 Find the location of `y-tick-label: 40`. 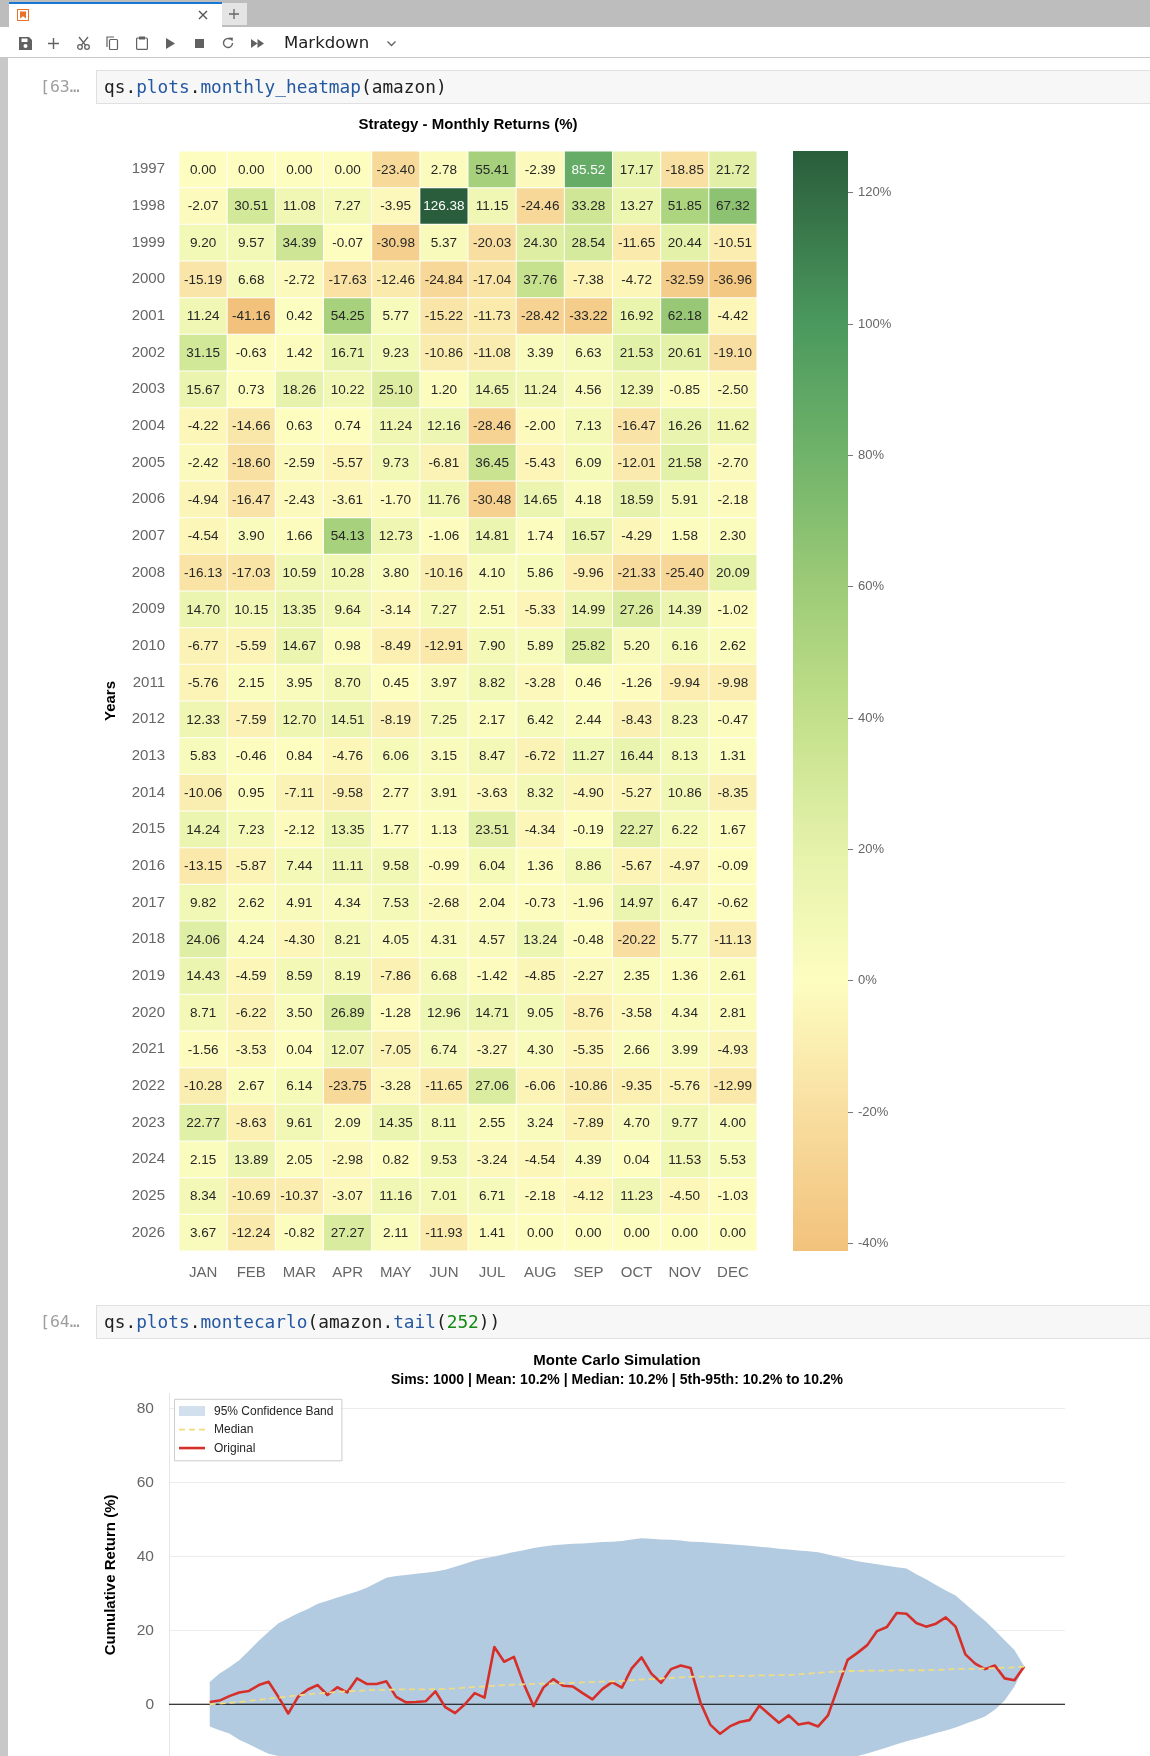

y-tick-label: 40 is located at coordinates (145, 1555).